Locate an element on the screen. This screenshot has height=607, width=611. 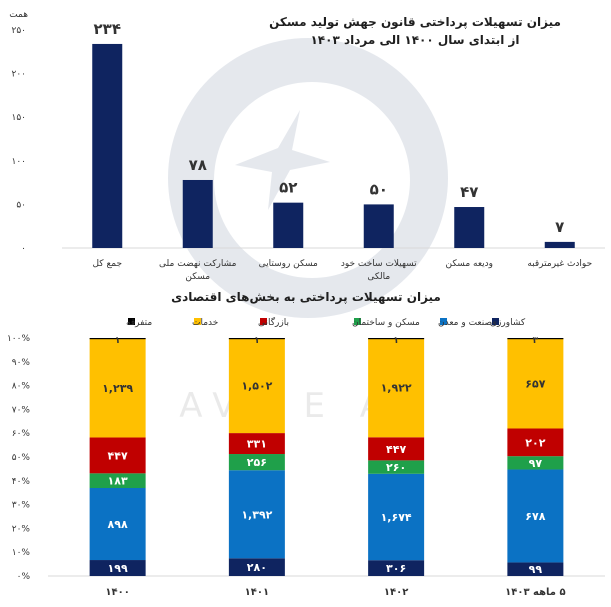
chart-1-category-label: مالکی is located at coordinates (378, 277).